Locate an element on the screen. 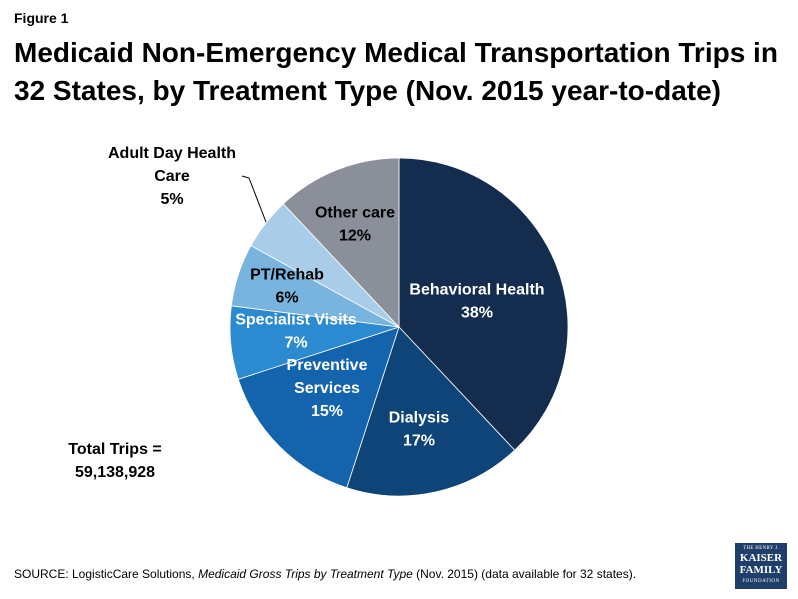  slice-name-4: PT/Rehab is located at coordinates (287, 275).